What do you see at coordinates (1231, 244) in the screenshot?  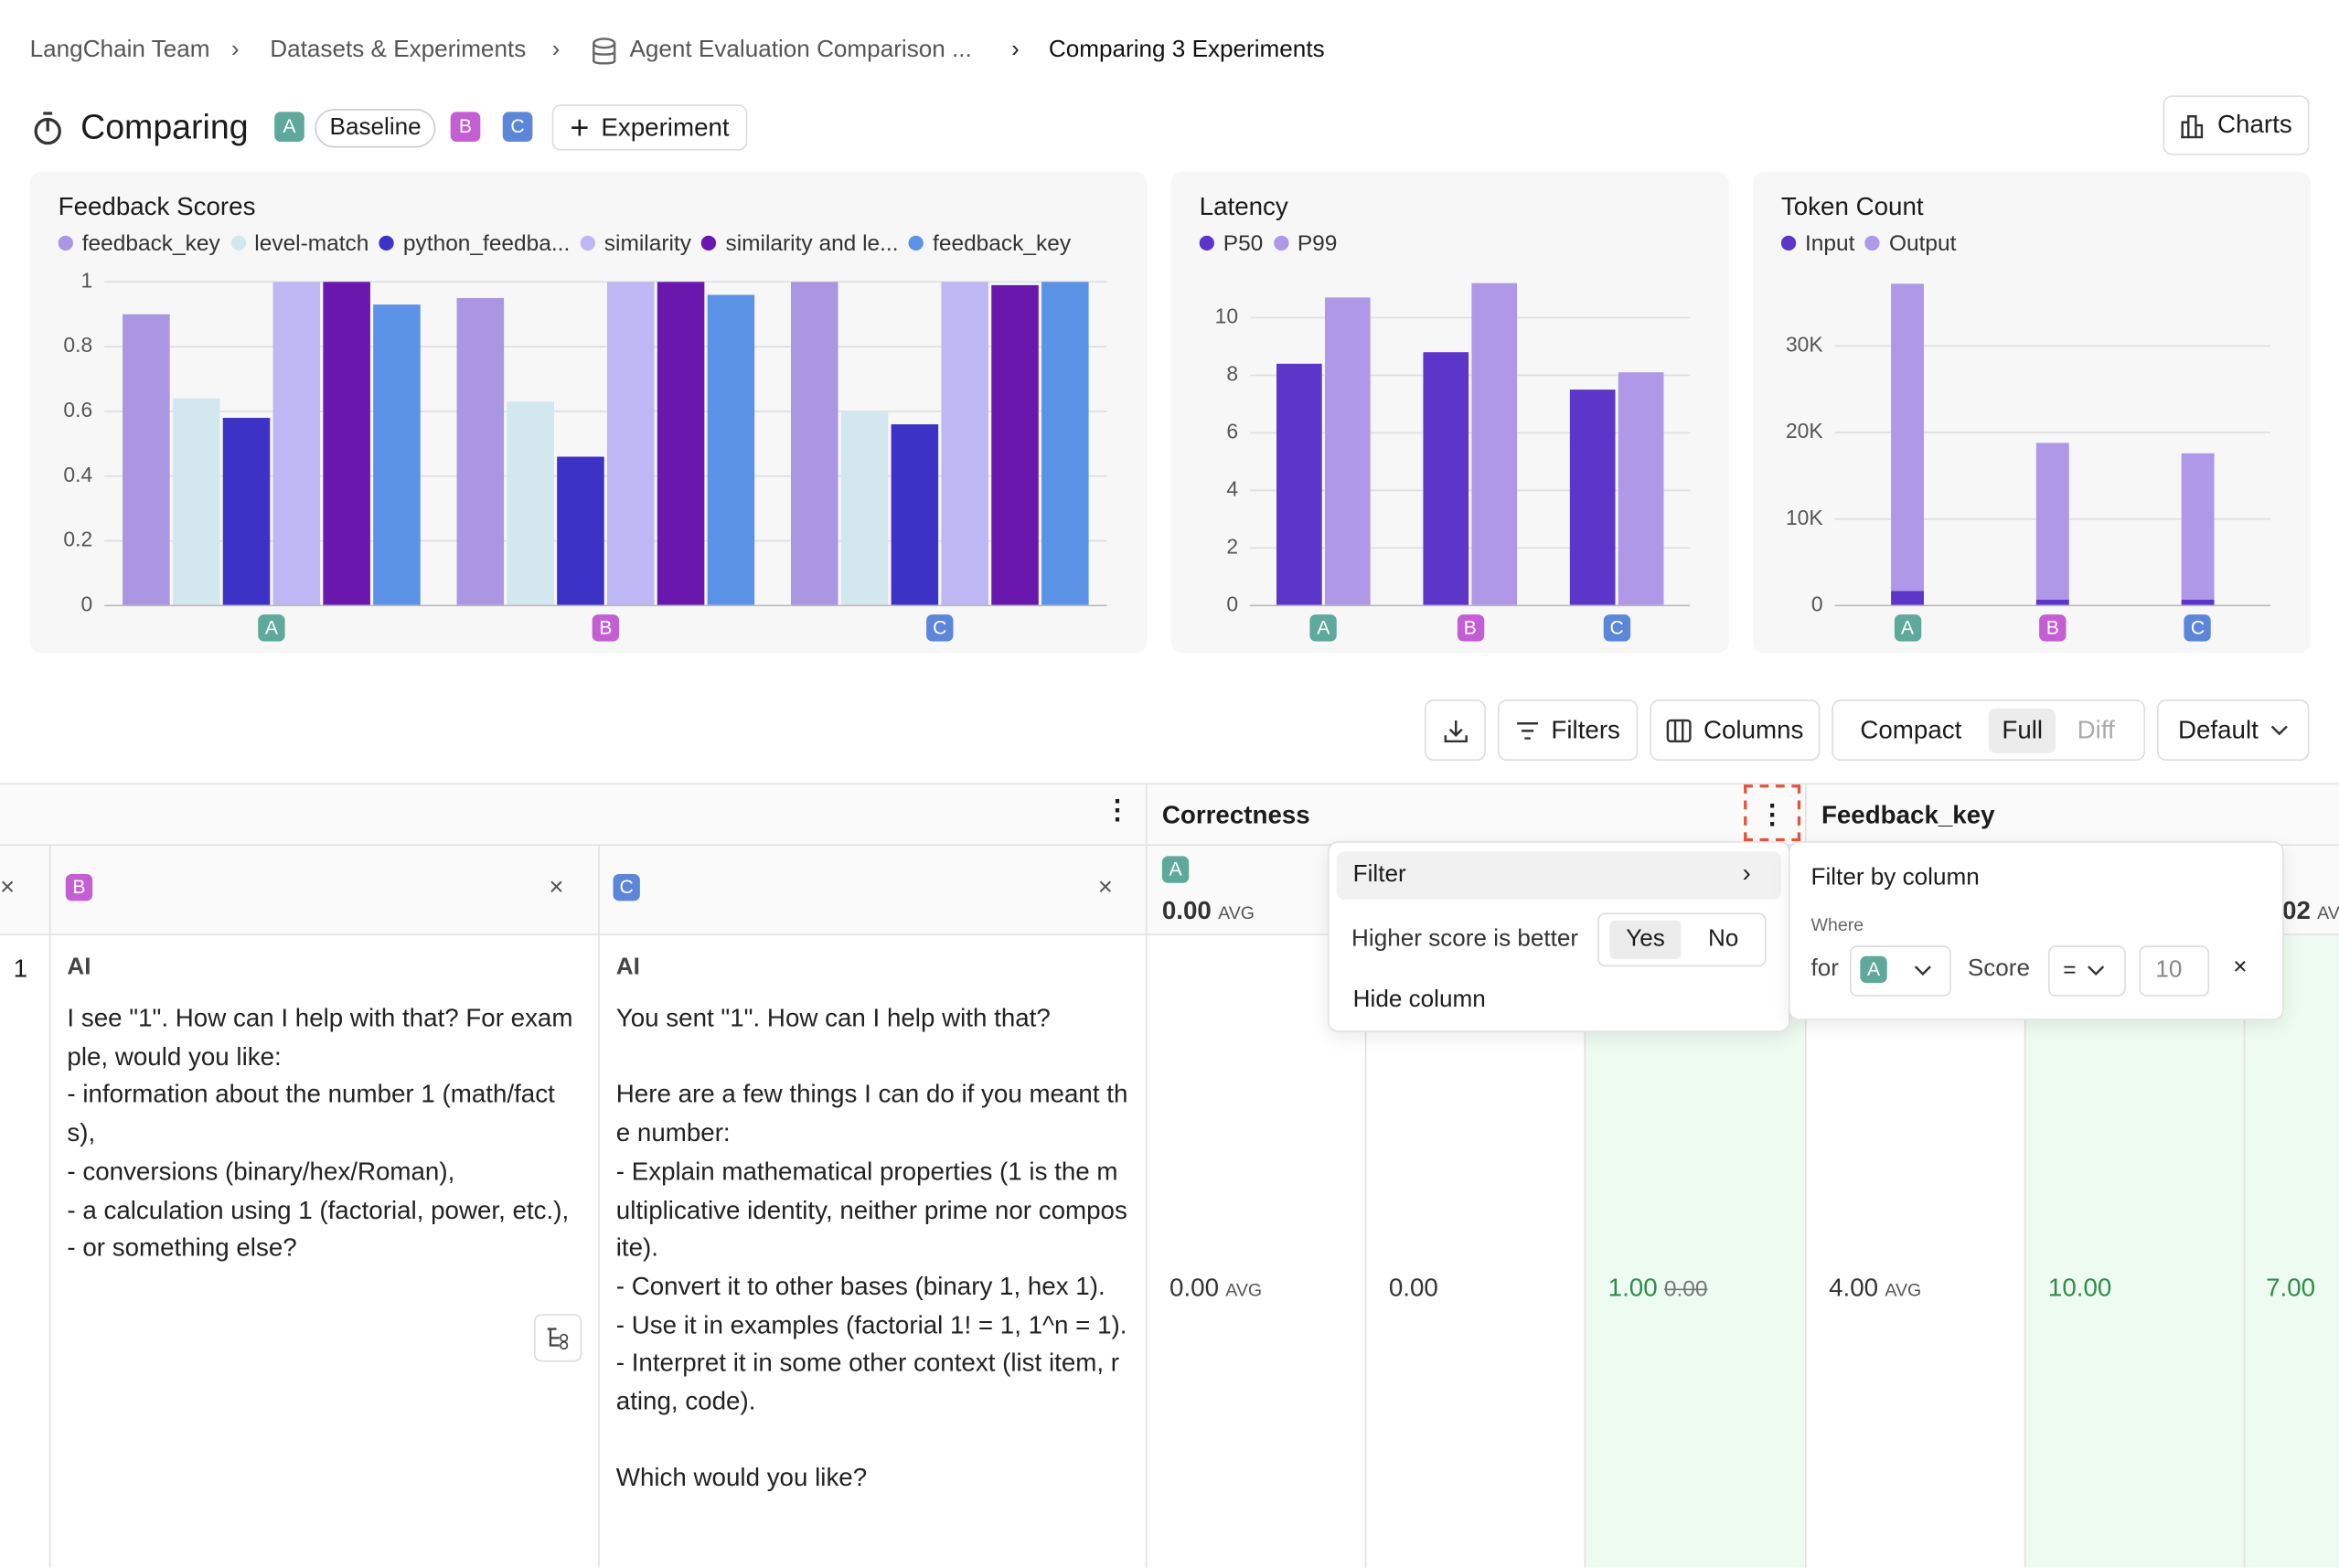 I see `legend-item: P50` at bounding box center [1231, 244].